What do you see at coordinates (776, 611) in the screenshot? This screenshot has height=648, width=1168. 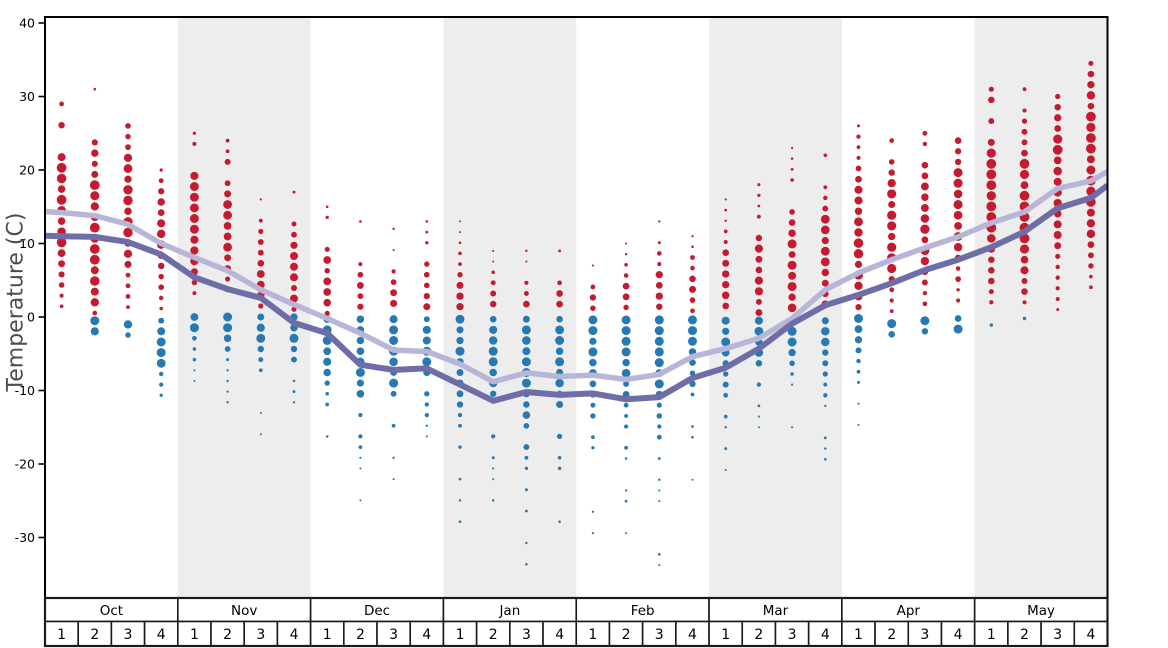 I see `month-label: Mar` at bounding box center [776, 611].